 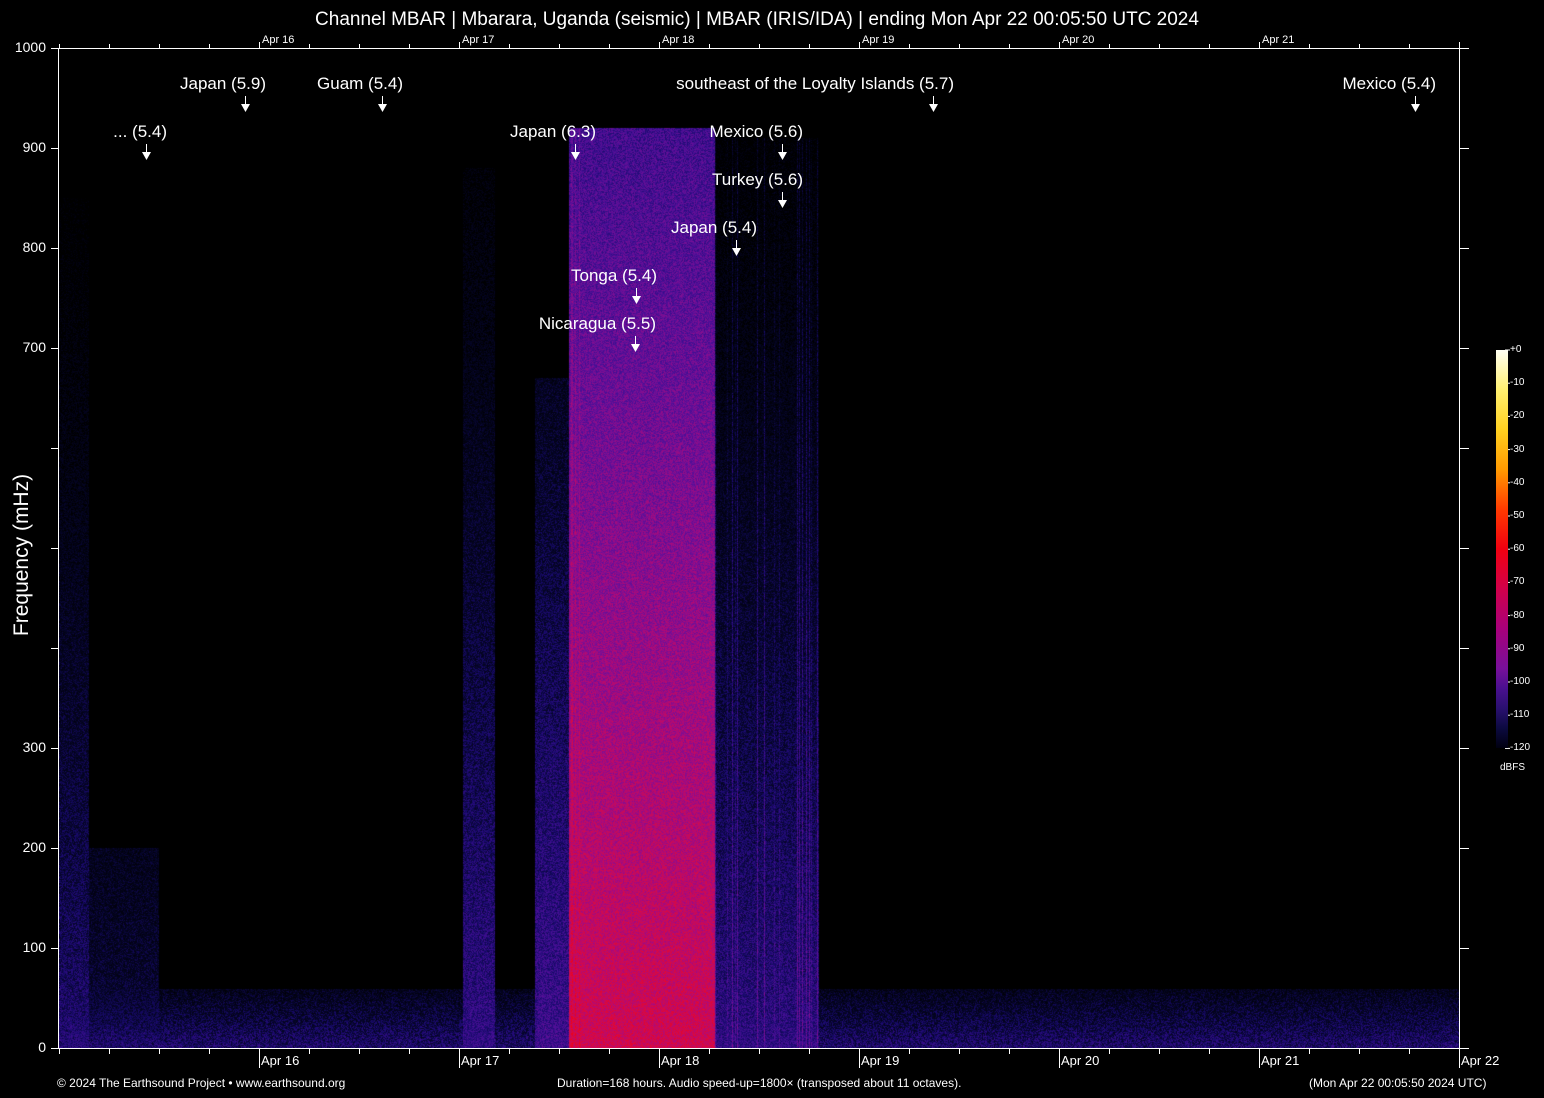 What do you see at coordinates (34, 946) in the screenshot?
I see `y-tick-label: 100` at bounding box center [34, 946].